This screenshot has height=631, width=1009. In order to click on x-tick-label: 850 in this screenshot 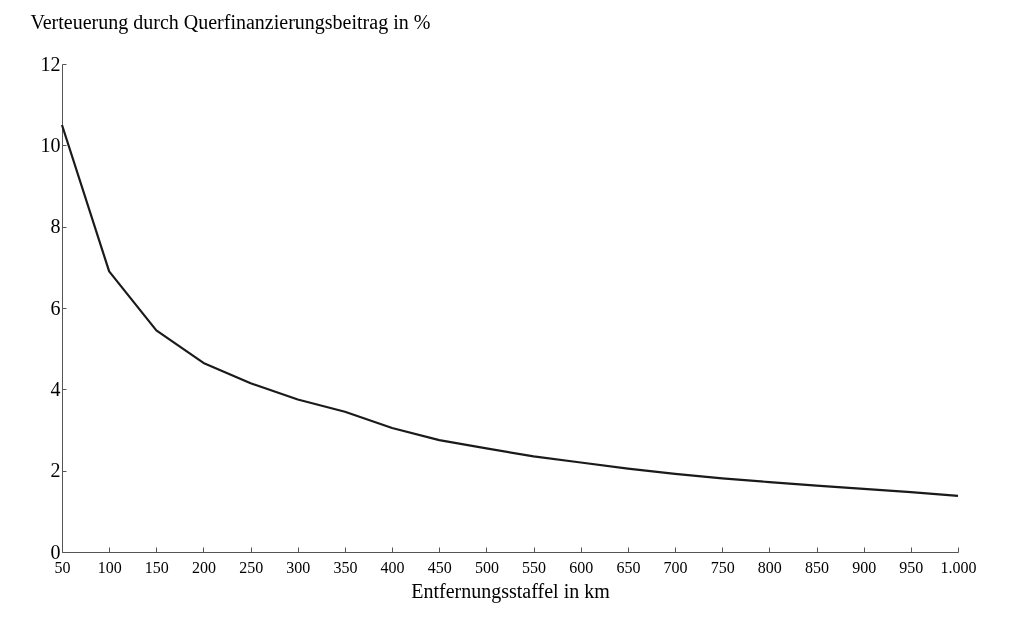, I will do `click(817, 567)`.